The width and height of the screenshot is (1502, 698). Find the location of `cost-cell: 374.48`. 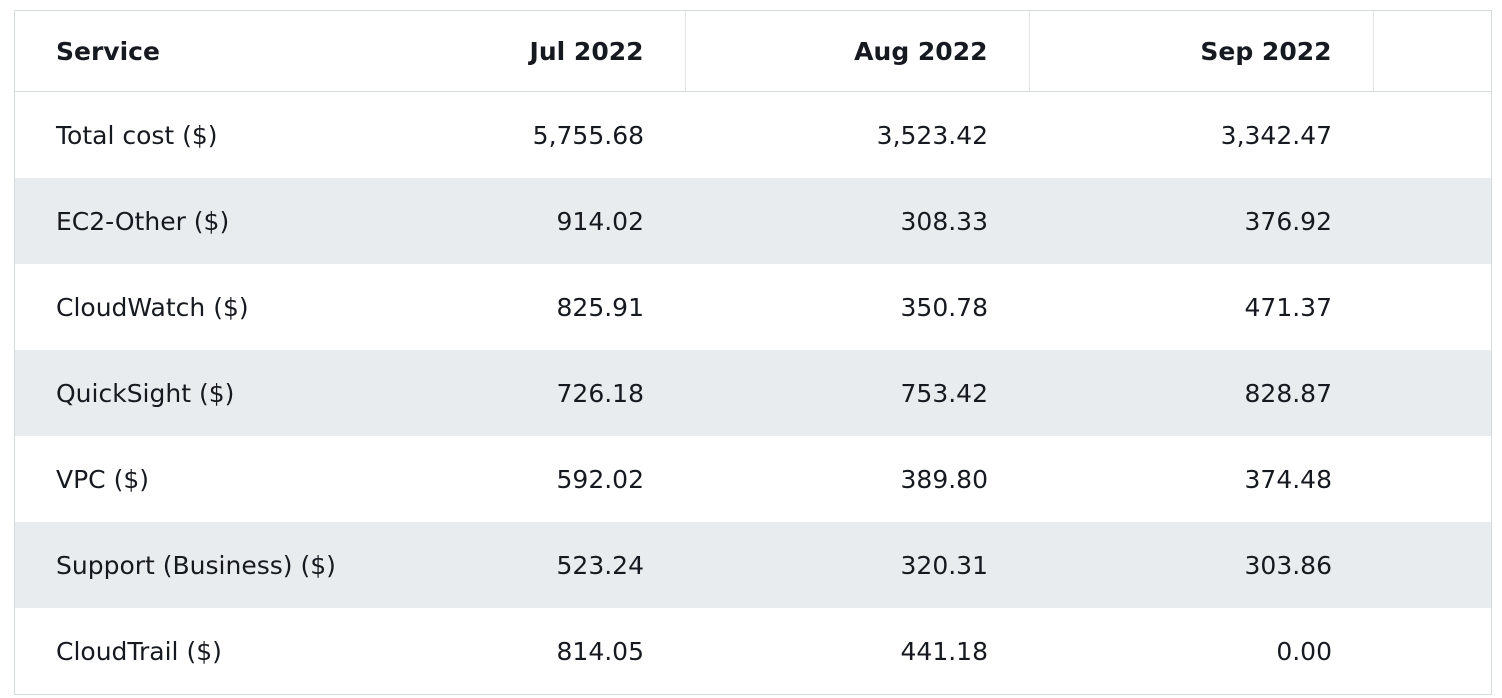

cost-cell: 374.48 is located at coordinates (1288, 479).